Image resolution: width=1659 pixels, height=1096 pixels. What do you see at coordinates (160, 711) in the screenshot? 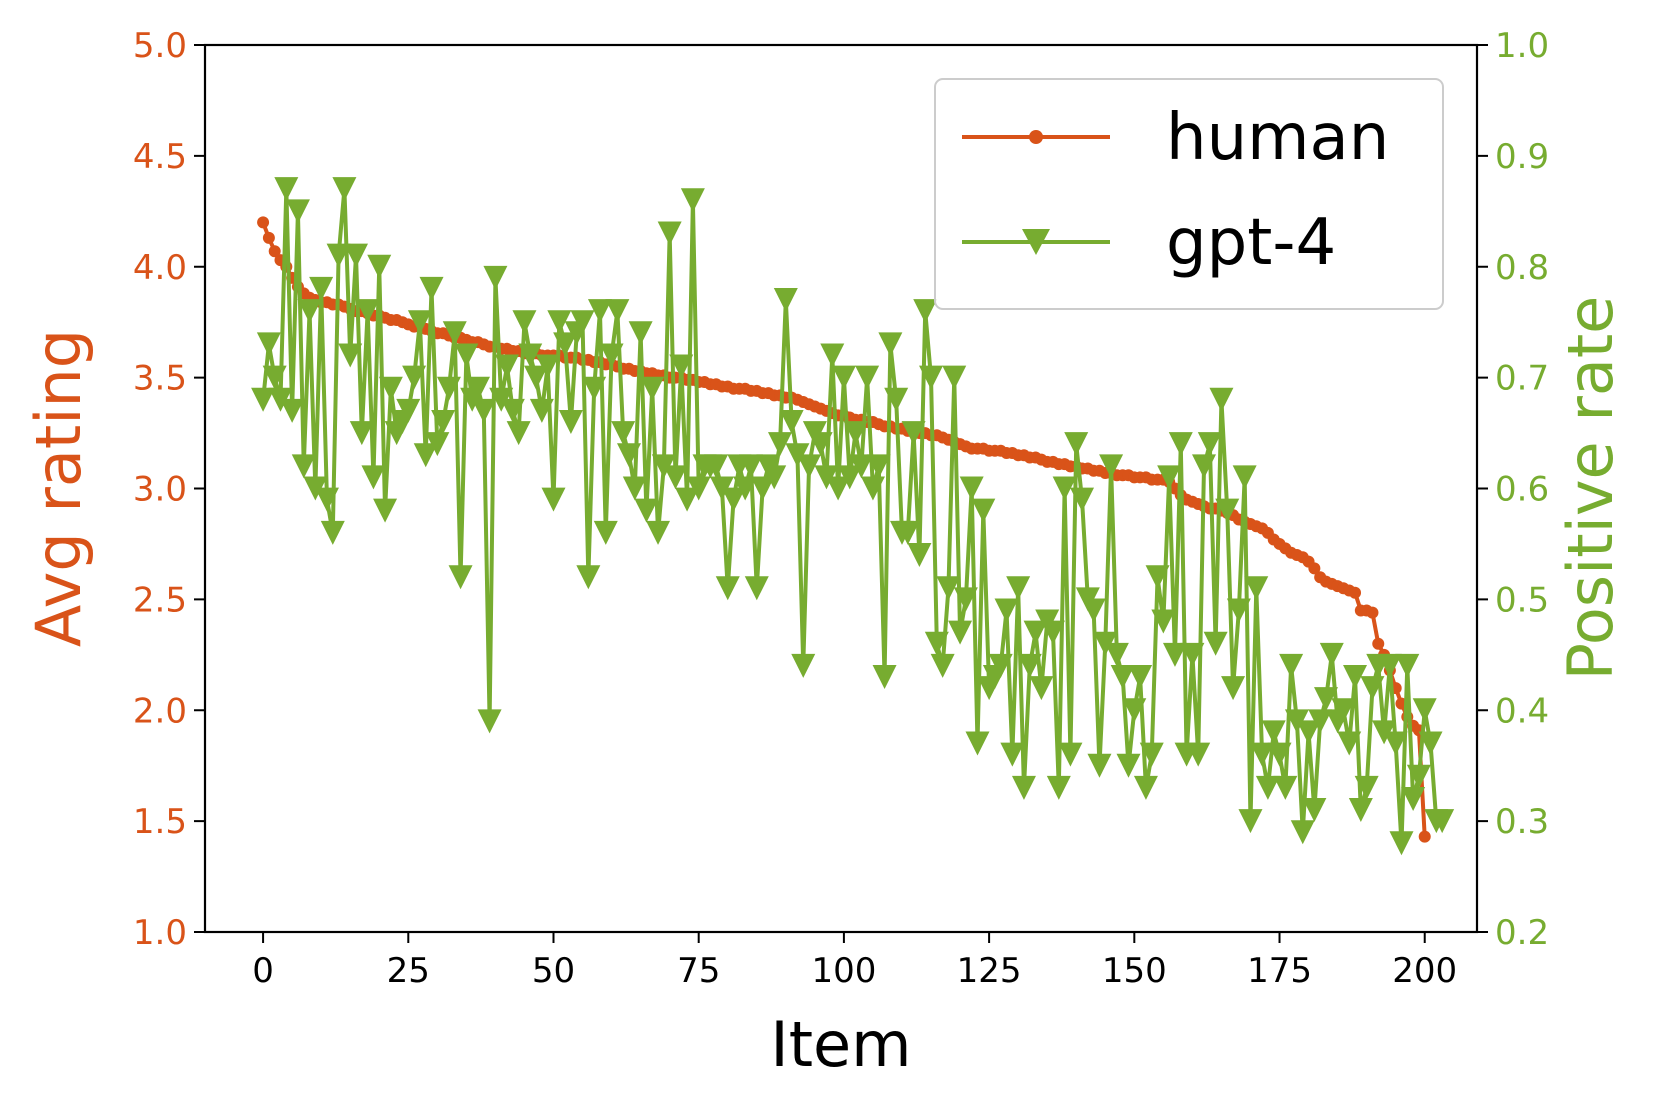
I see `y-left-tick-label: 2.0` at bounding box center [160, 711].